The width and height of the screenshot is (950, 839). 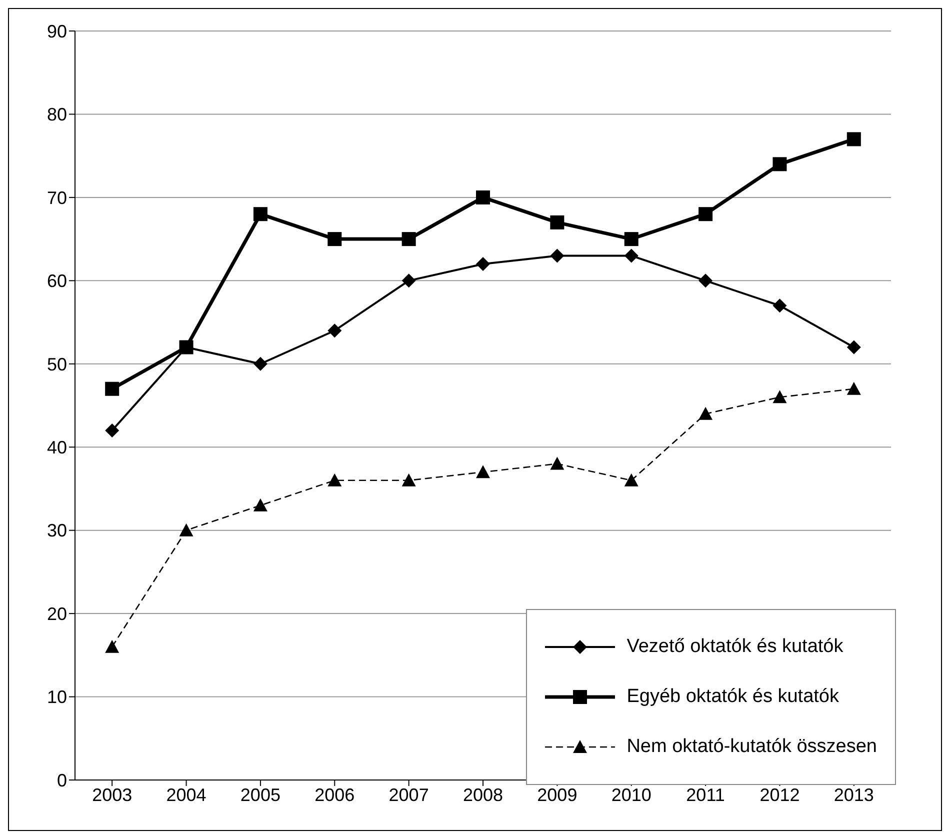 I want to click on x-tick-label: 2003, so click(x=112, y=794).